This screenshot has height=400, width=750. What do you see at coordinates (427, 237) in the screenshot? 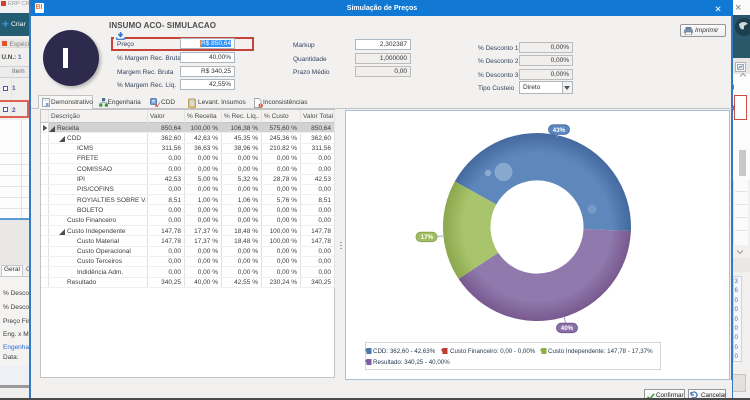
I see `svg-text: 17%` at bounding box center [427, 237].